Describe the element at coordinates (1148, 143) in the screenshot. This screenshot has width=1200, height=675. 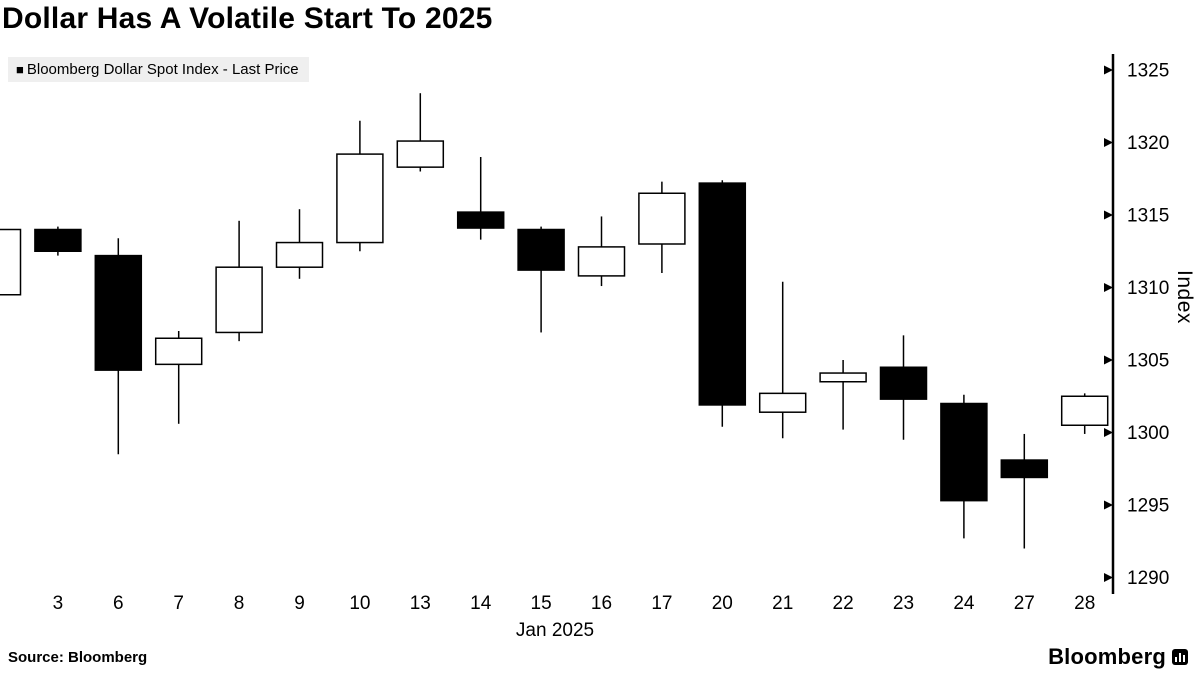
I see `y-tick-label: 1320` at that location.